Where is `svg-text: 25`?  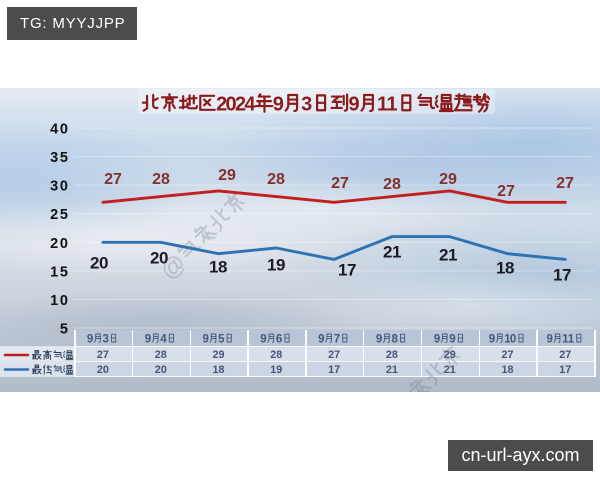
svg-text: 25 is located at coordinates (59, 215).